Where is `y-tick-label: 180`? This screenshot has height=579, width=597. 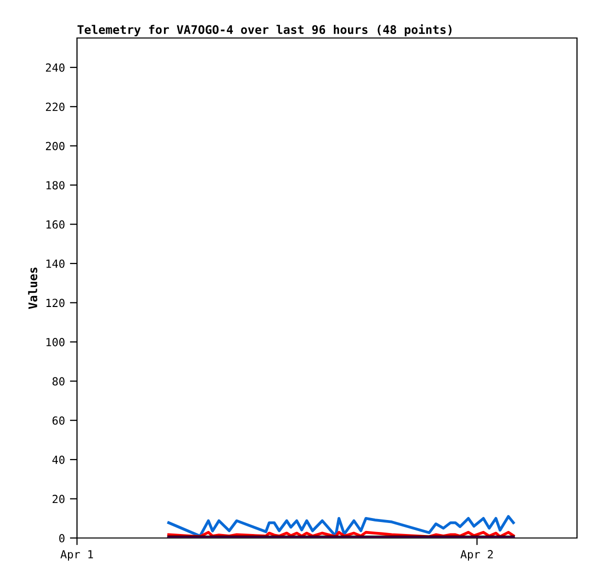
y-tick-label: 180 is located at coordinates (55, 185).